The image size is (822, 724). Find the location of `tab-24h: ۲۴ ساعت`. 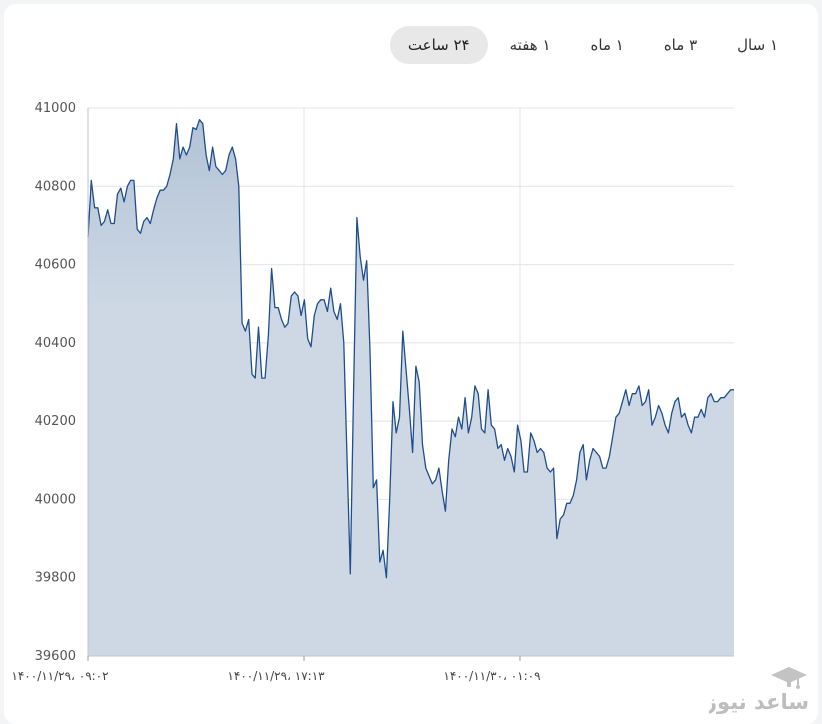

tab-24h: ۲۴ ساعت is located at coordinates (438, 45).